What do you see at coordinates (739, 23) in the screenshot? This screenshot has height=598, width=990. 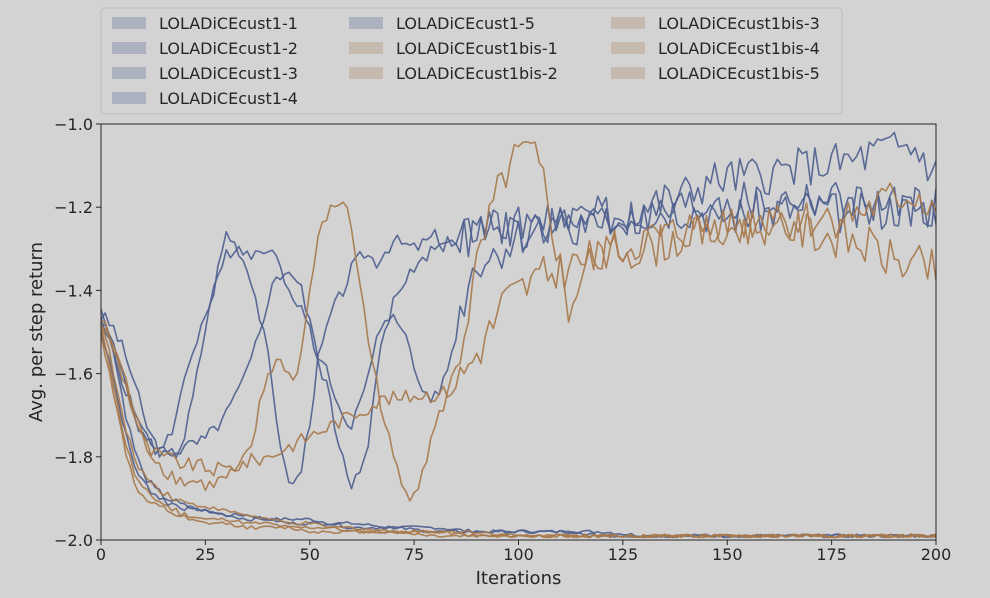 I see `legend-label: LOLADiCEcust1bis-3` at bounding box center [739, 23].